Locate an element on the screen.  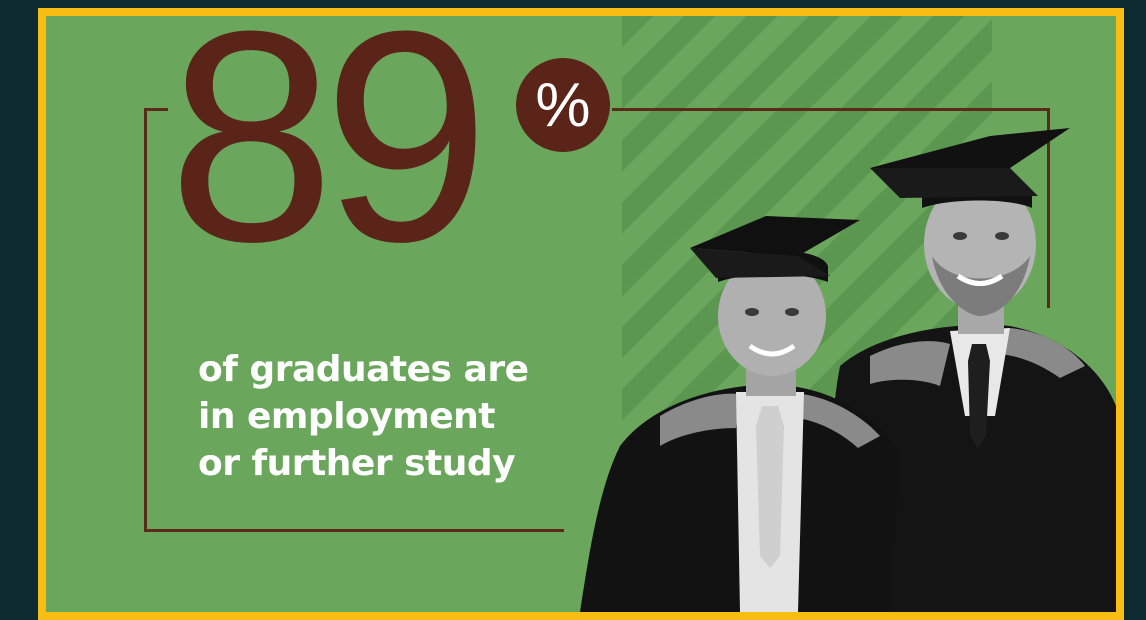
caption-line-3: or further study is located at coordinates (357, 463).